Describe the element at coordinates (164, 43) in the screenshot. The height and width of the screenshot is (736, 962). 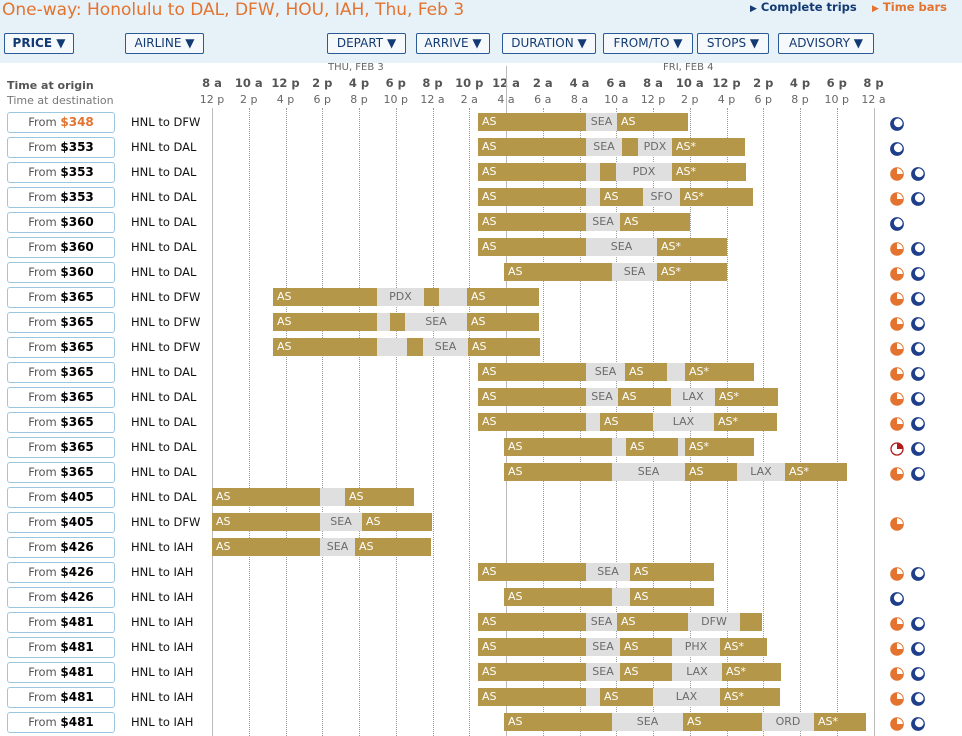
I see `sort-airline-button: AIRLINE ▼` at that location.